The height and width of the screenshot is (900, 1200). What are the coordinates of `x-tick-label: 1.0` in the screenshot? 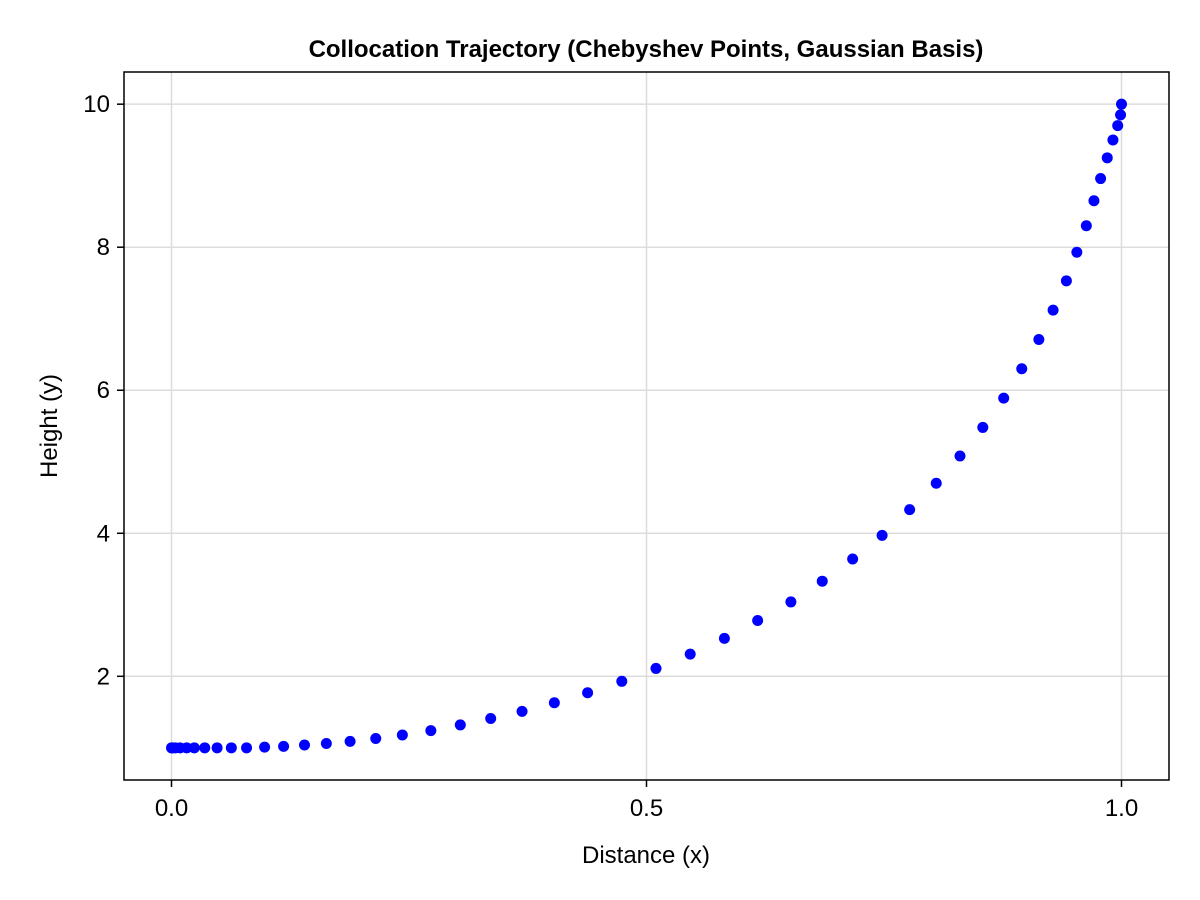 It's located at (1121, 808).